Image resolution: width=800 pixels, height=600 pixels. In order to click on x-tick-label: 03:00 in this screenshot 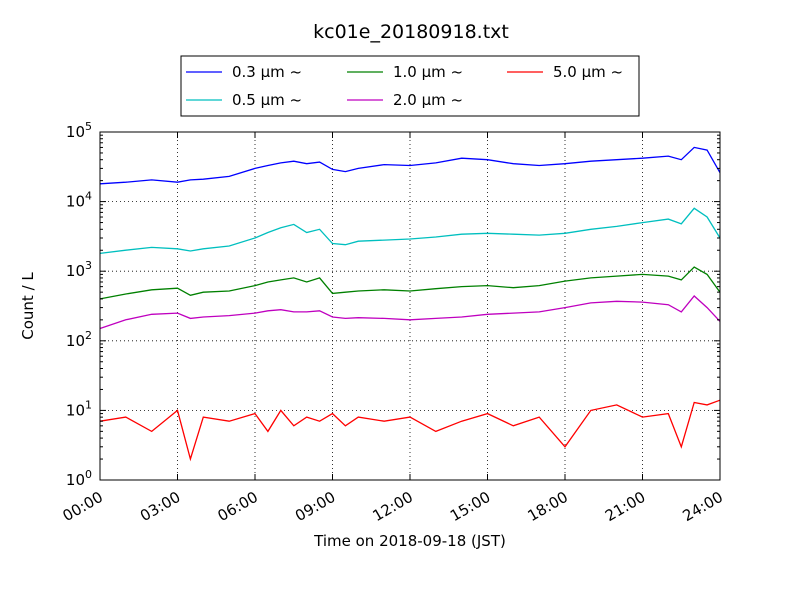, I will do `click(160, 506)`.